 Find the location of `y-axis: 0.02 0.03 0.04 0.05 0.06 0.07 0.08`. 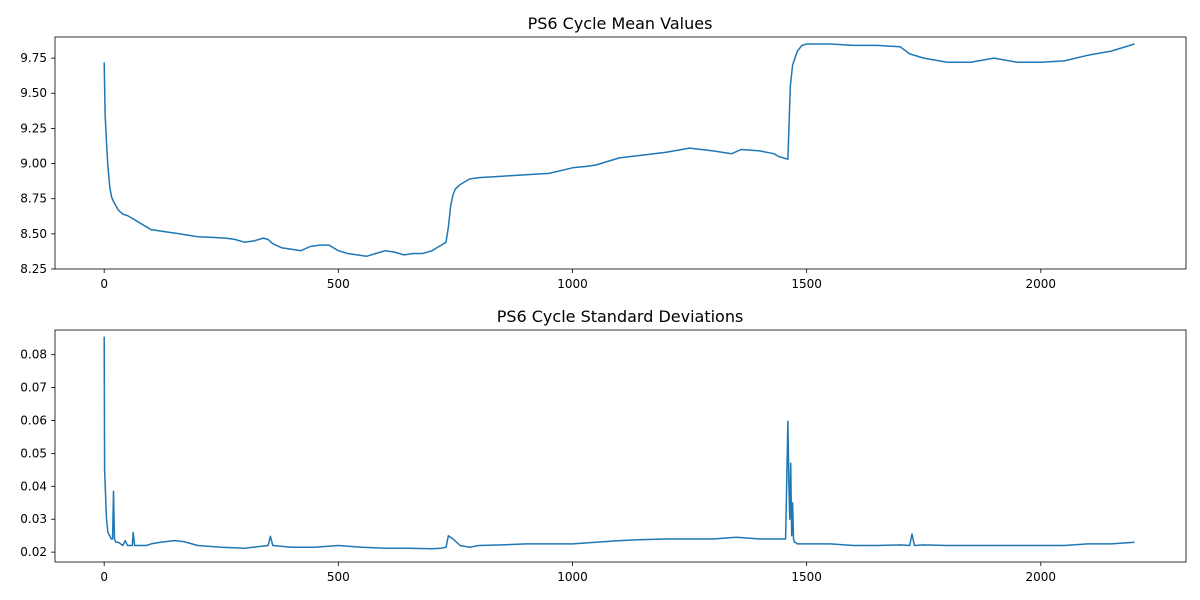

y-axis: 0.02 0.03 0.04 0.05 0.06 0.07 0.08 is located at coordinates (37, 453).